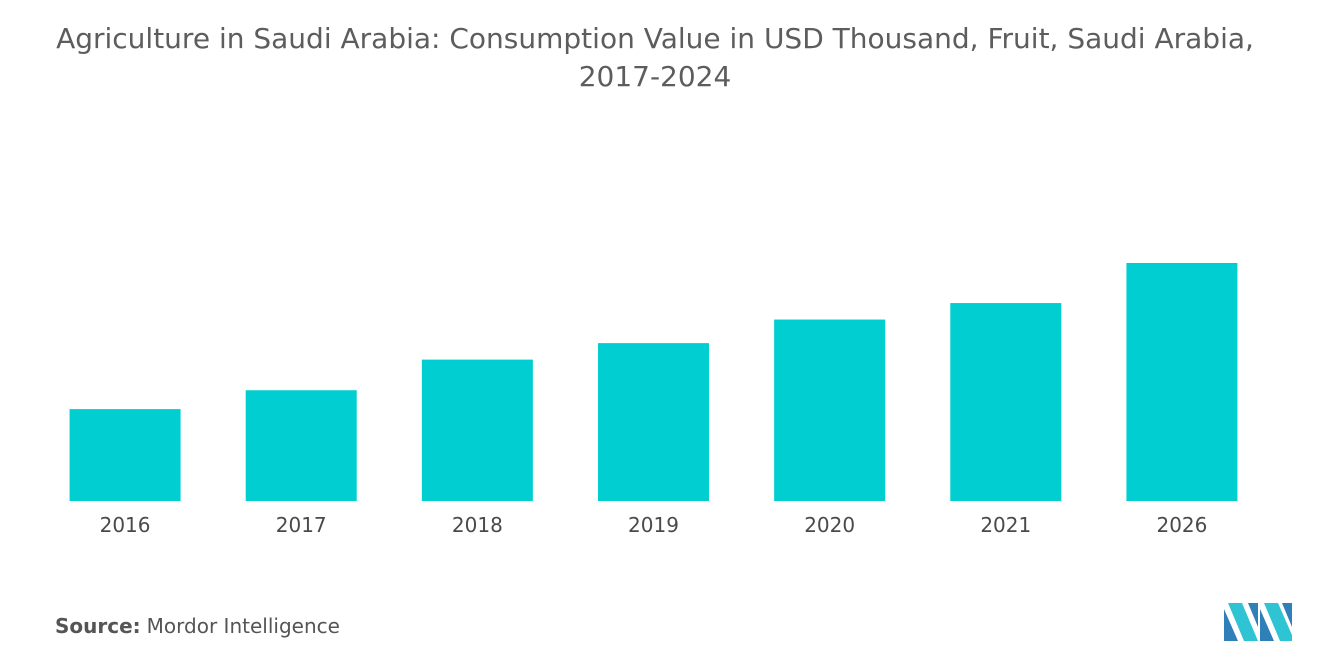 The width and height of the screenshot is (1320, 665). I want to click on x-tick-label-2018: 2018, so click(477, 525).